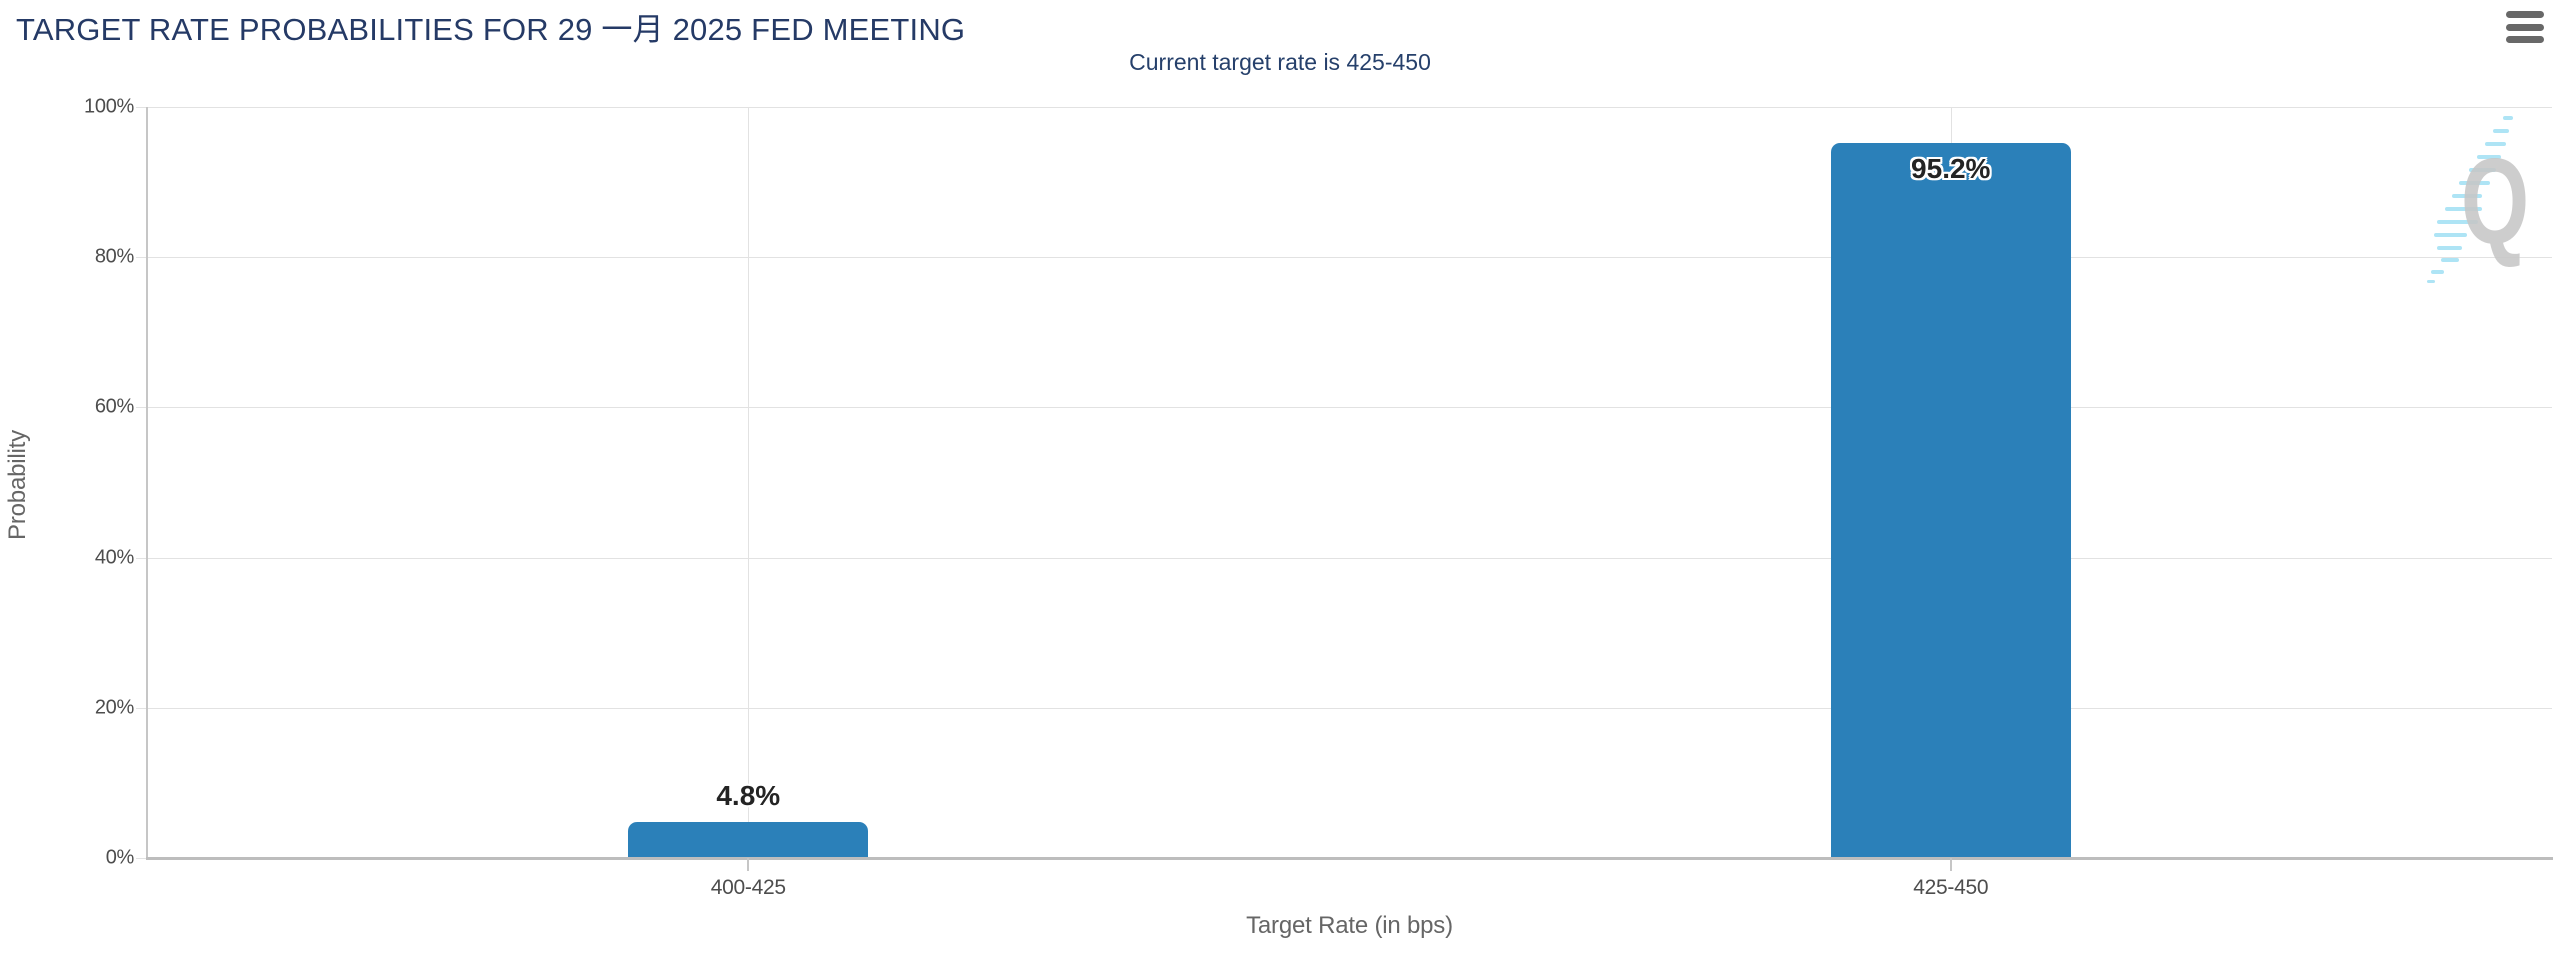  Describe the element at coordinates (2495, 201) in the screenshot. I see `watermark-q-letter: Q` at that location.